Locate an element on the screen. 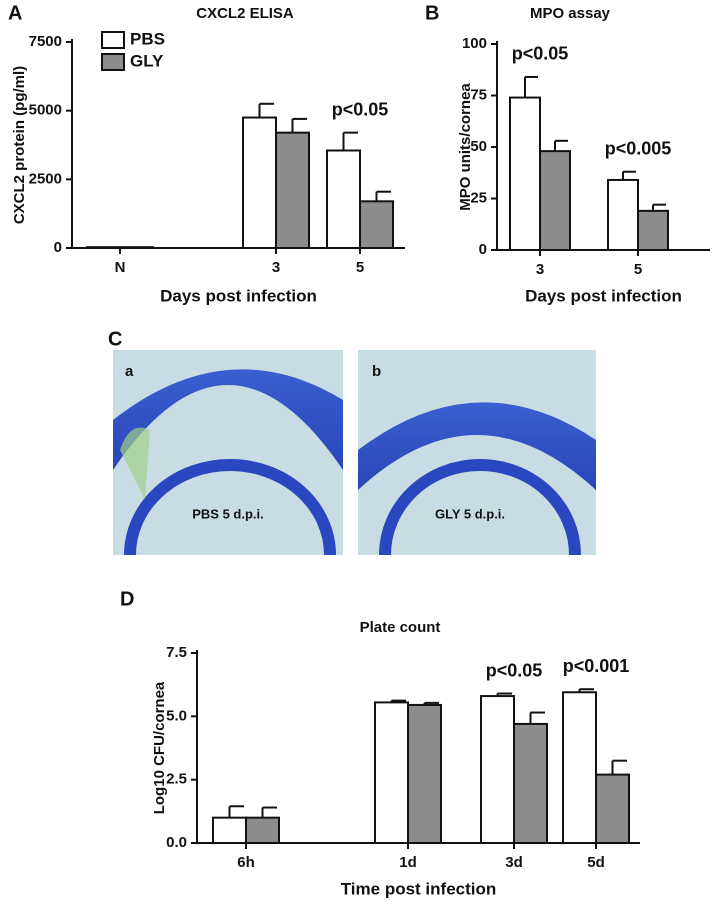  y-axis-label: Log10 CFU/cornea is located at coordinates (159, 747).